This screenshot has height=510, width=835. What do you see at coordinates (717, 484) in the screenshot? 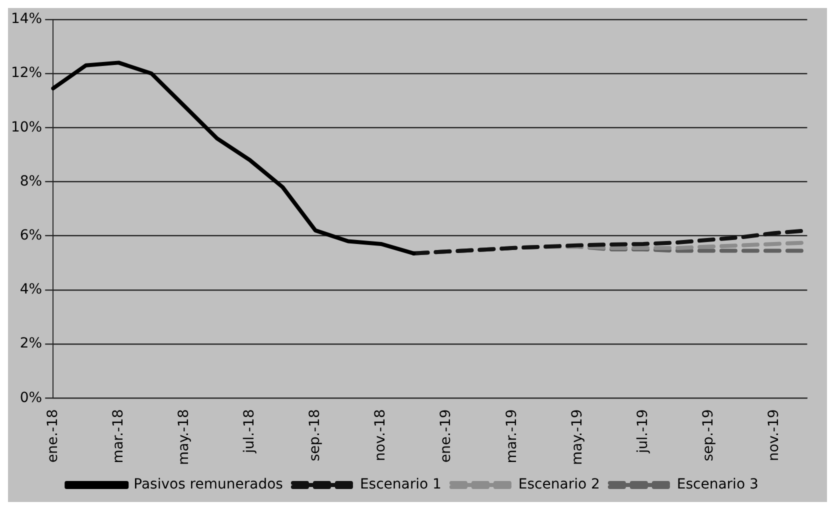
I see `legend-label: Escenario 3` at bounding box center [717, 484].